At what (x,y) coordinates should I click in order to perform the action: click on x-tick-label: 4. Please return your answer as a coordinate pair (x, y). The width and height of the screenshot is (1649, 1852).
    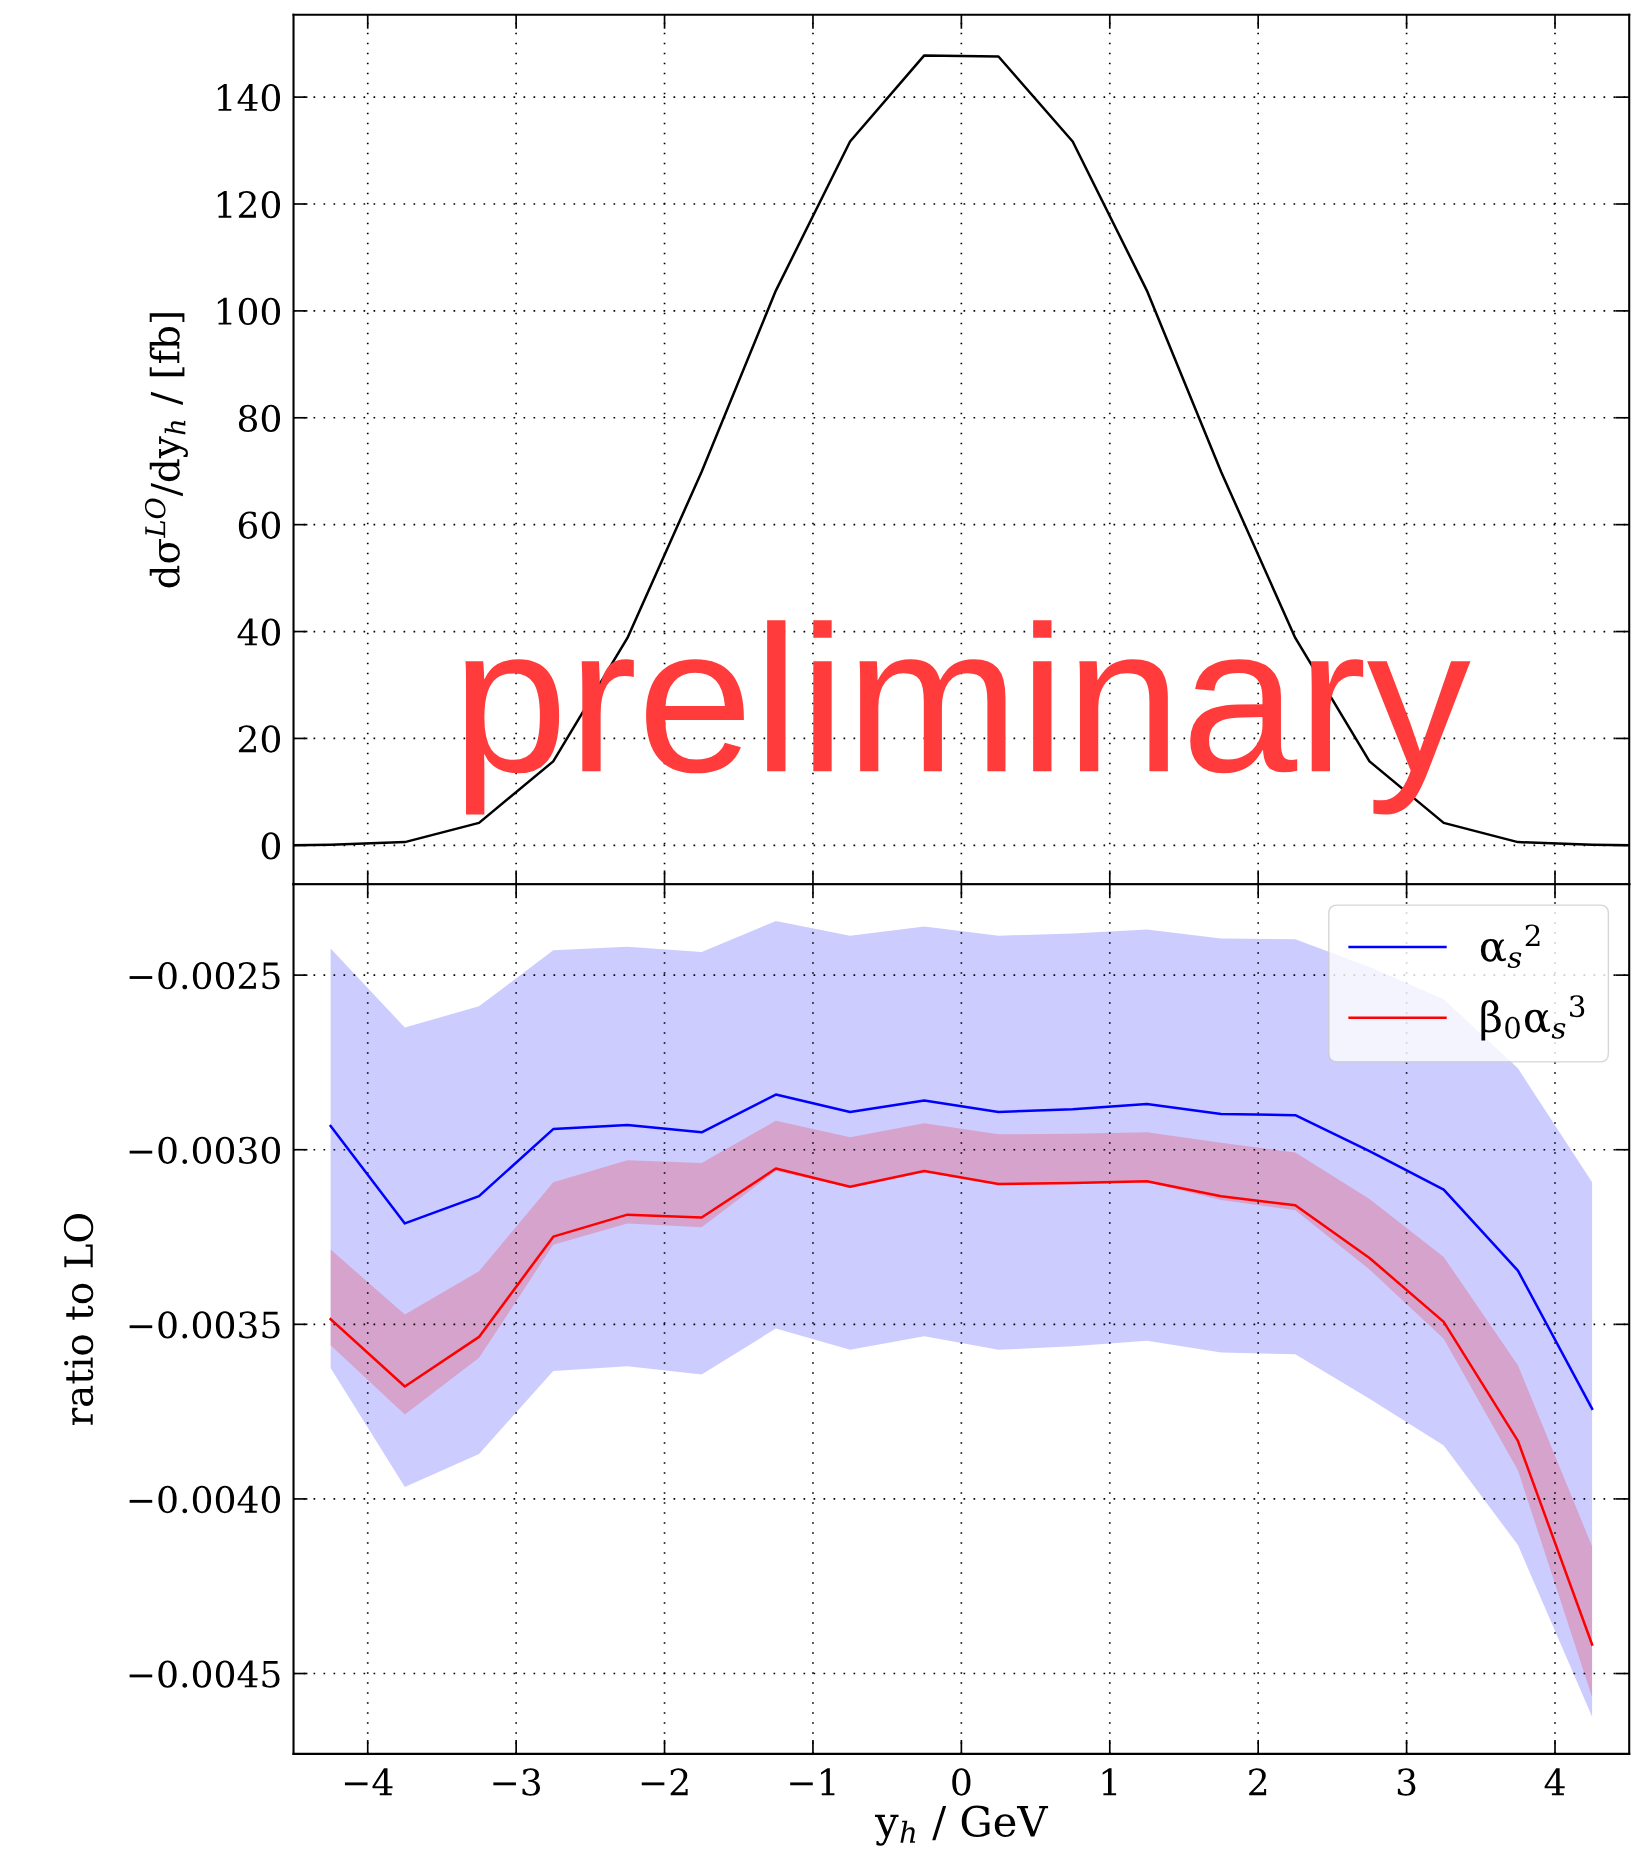
    Looking at the image, I should click on (1554, 1782).